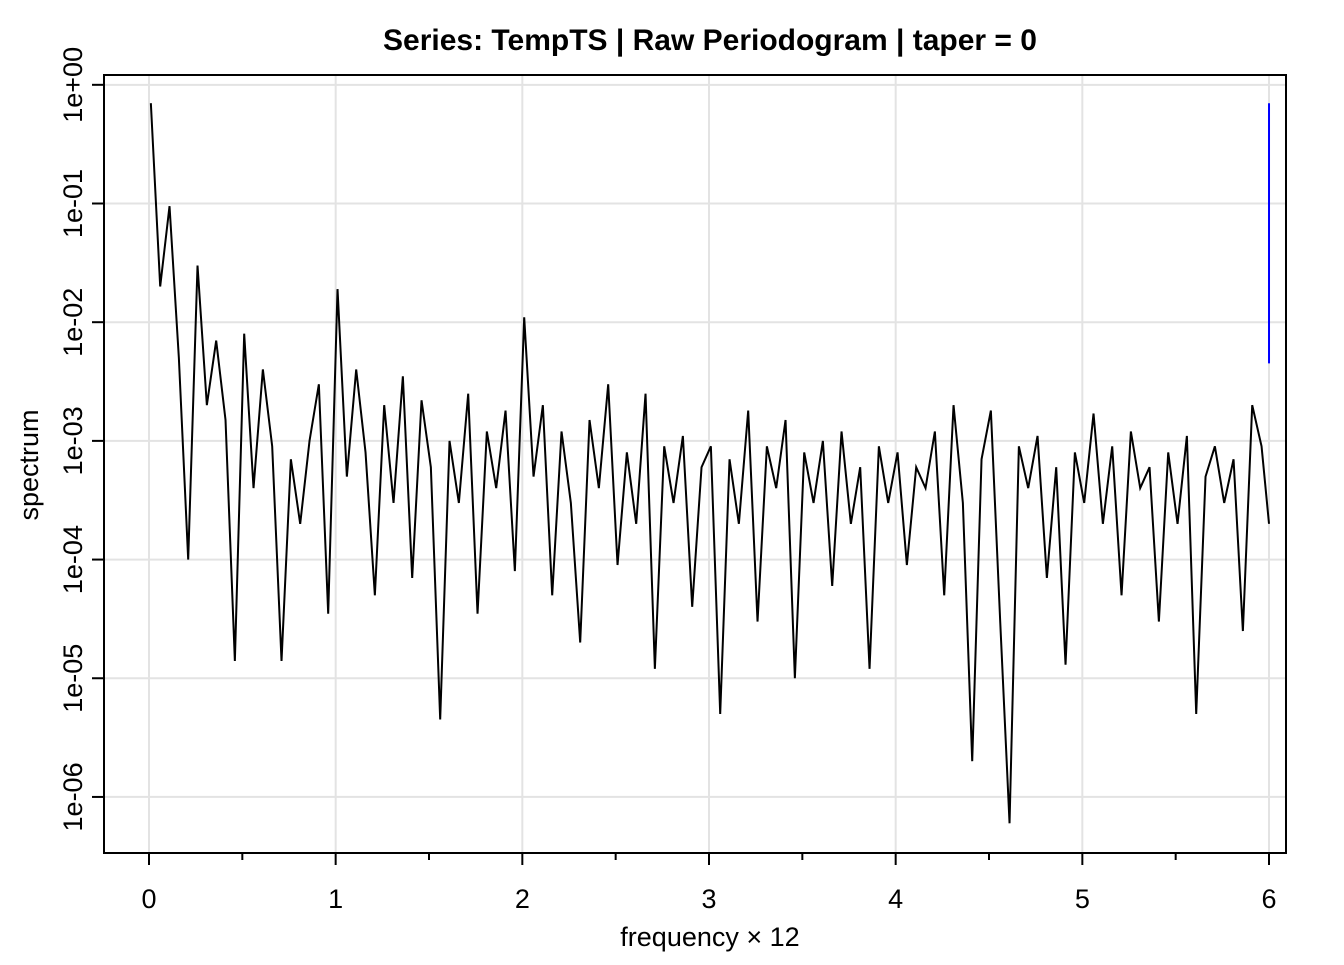 The width and height of the screenshot is (1344, 965). Describe the element at coordinates (73, 440) in the screenshot. I see `y-tick-label: 1e-03` at that location.